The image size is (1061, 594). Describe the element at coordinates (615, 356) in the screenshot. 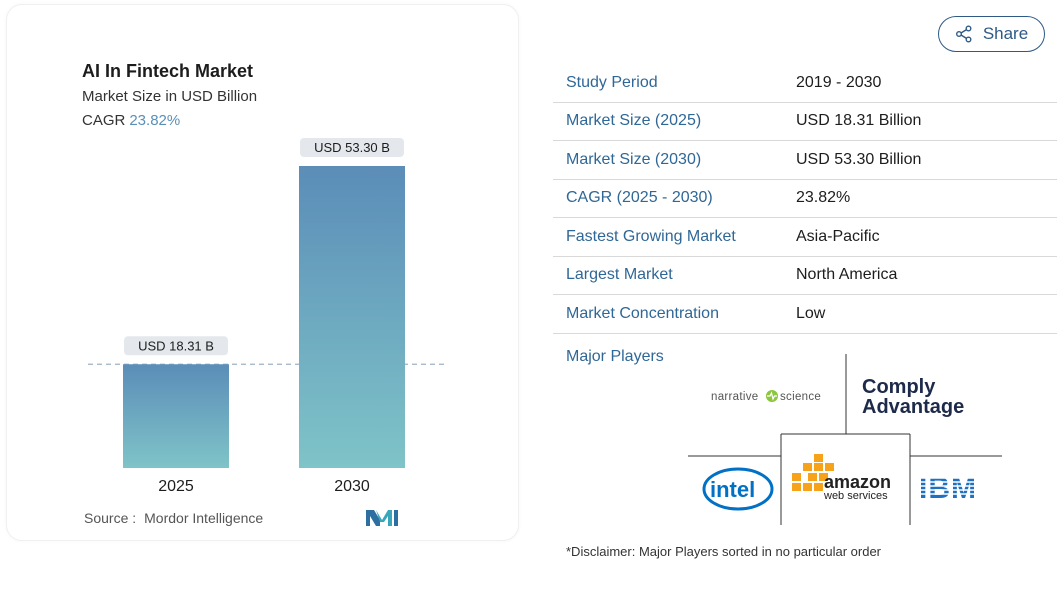

I see `major-players-title: Major Players` at that location.